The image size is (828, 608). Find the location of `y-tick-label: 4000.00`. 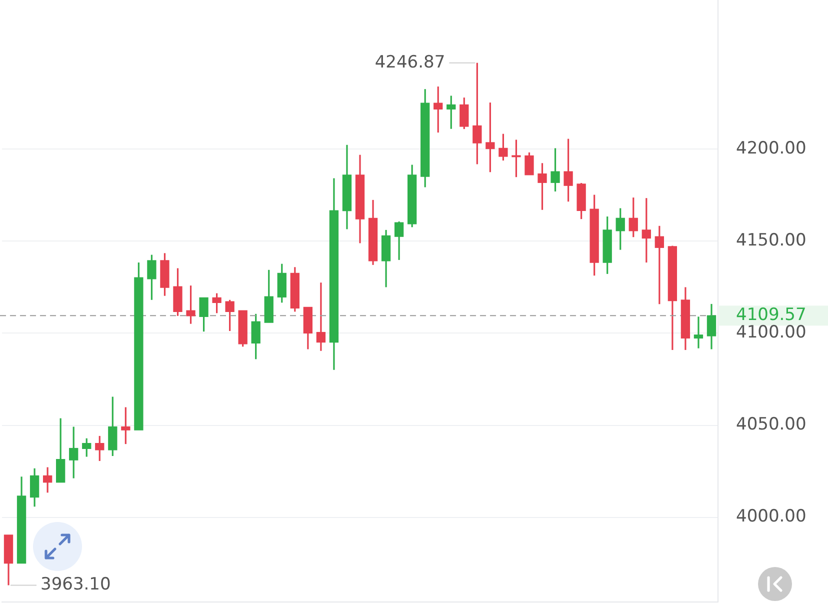

y-tick-label: 4000.00 is located at coordinates (771, 516).